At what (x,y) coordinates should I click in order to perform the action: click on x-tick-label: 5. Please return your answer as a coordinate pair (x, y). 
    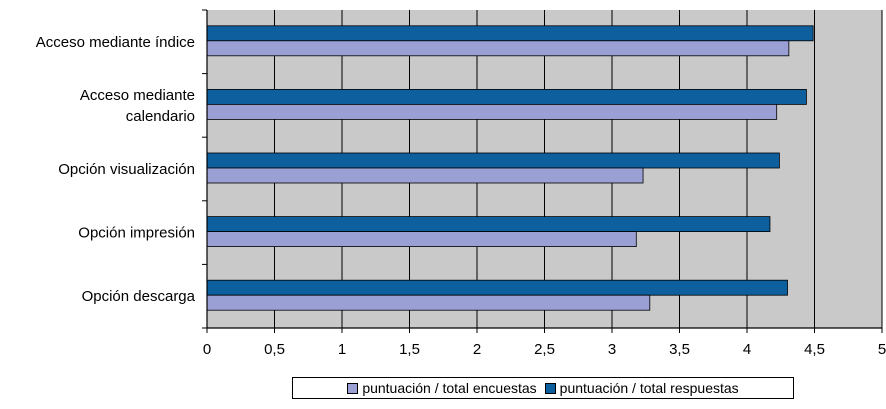
    Looking at the image, I should click on (882, 349).